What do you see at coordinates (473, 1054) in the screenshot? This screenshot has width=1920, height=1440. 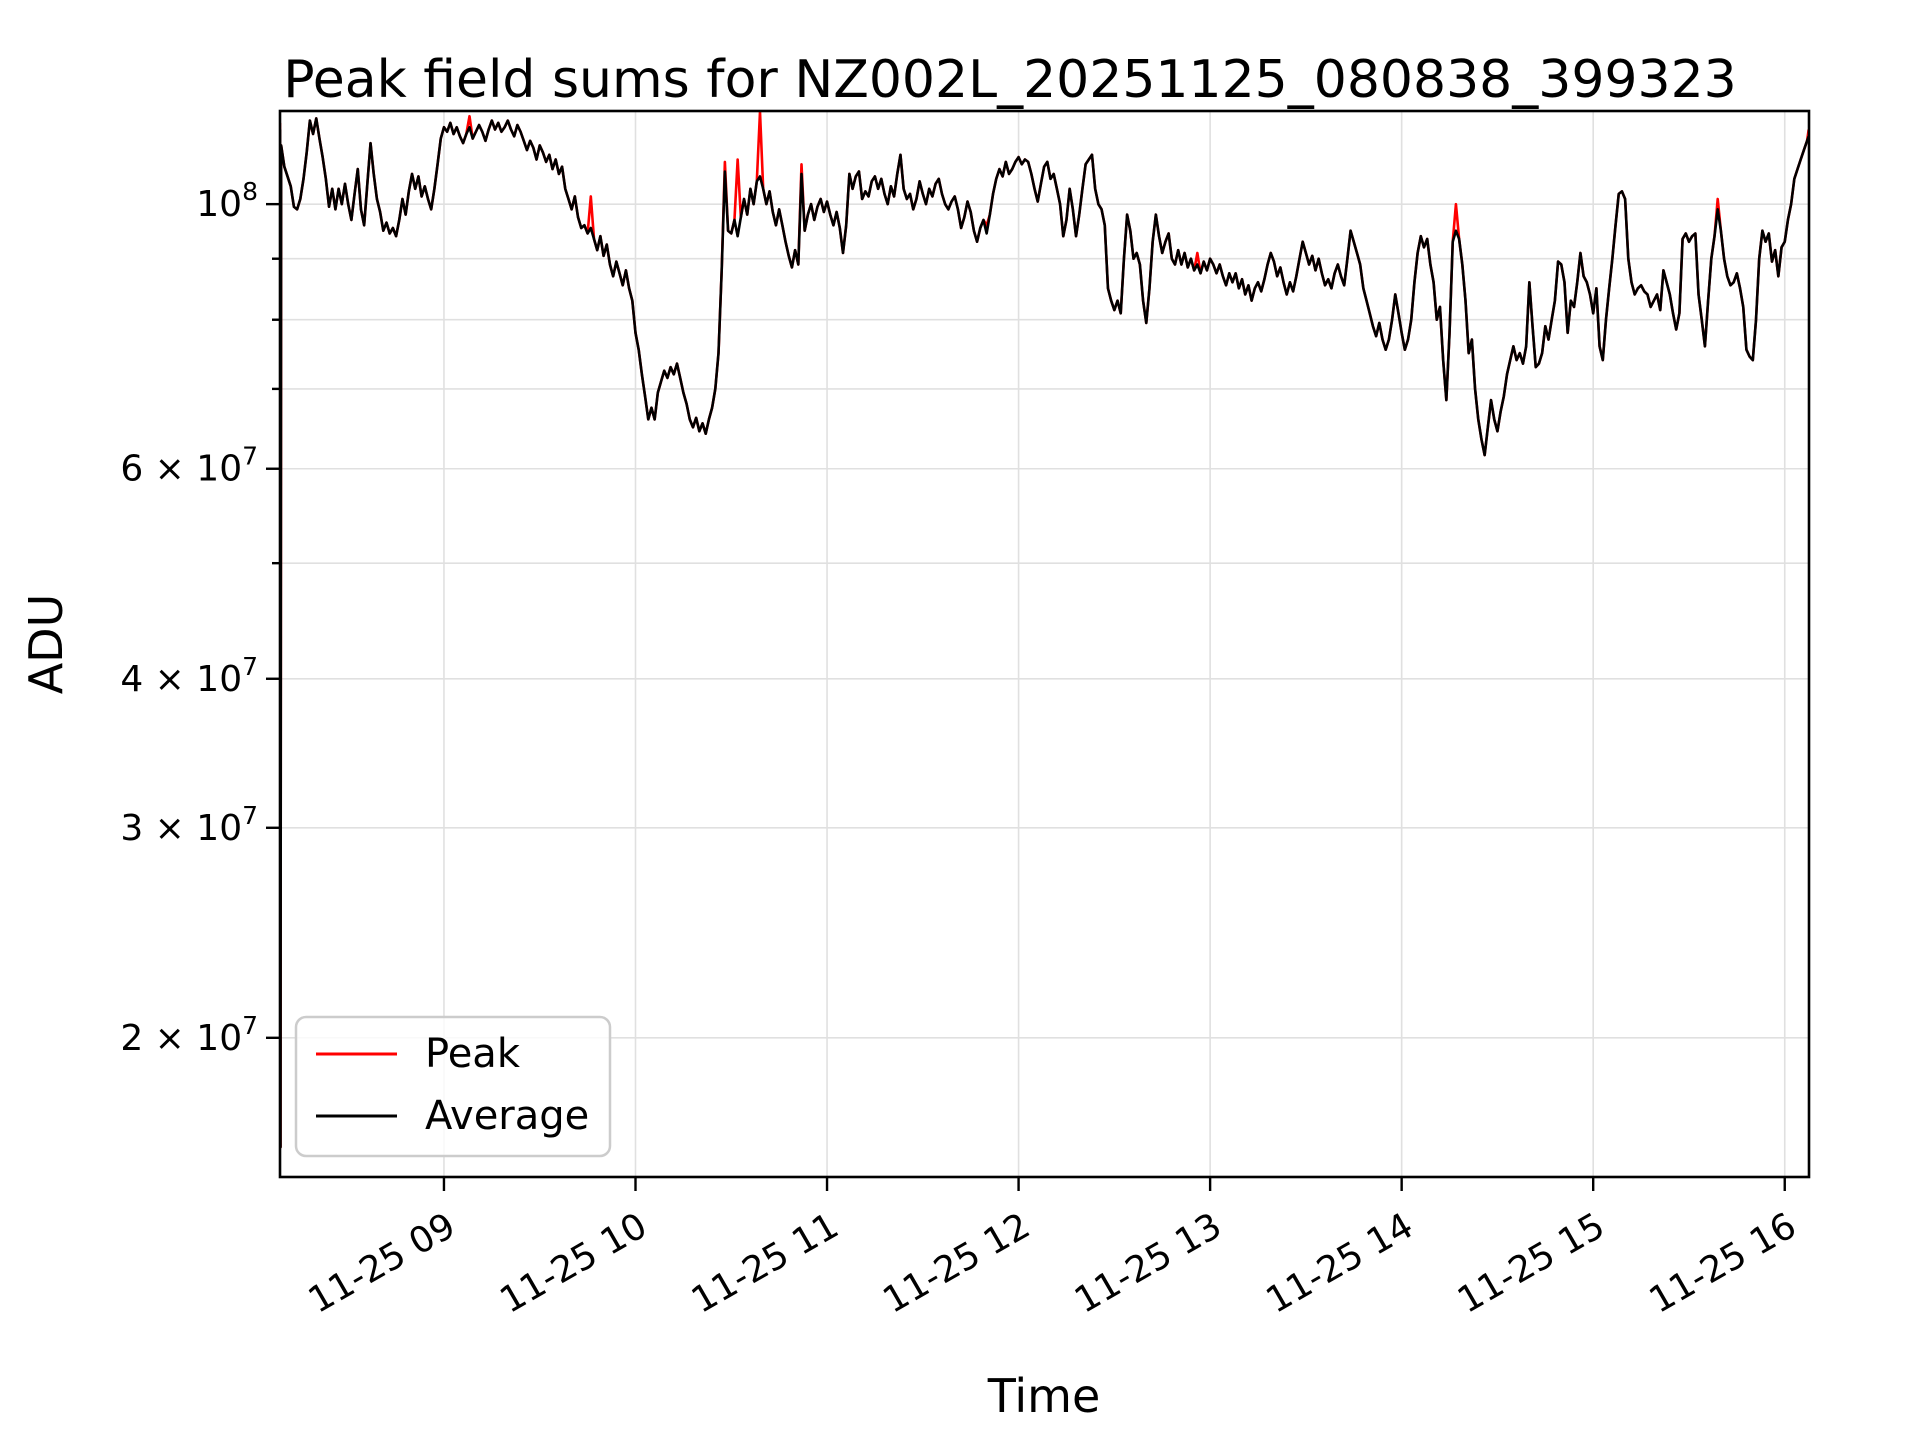 I see `legend-peak-label: Peak` at bounding box center [473, 1054].